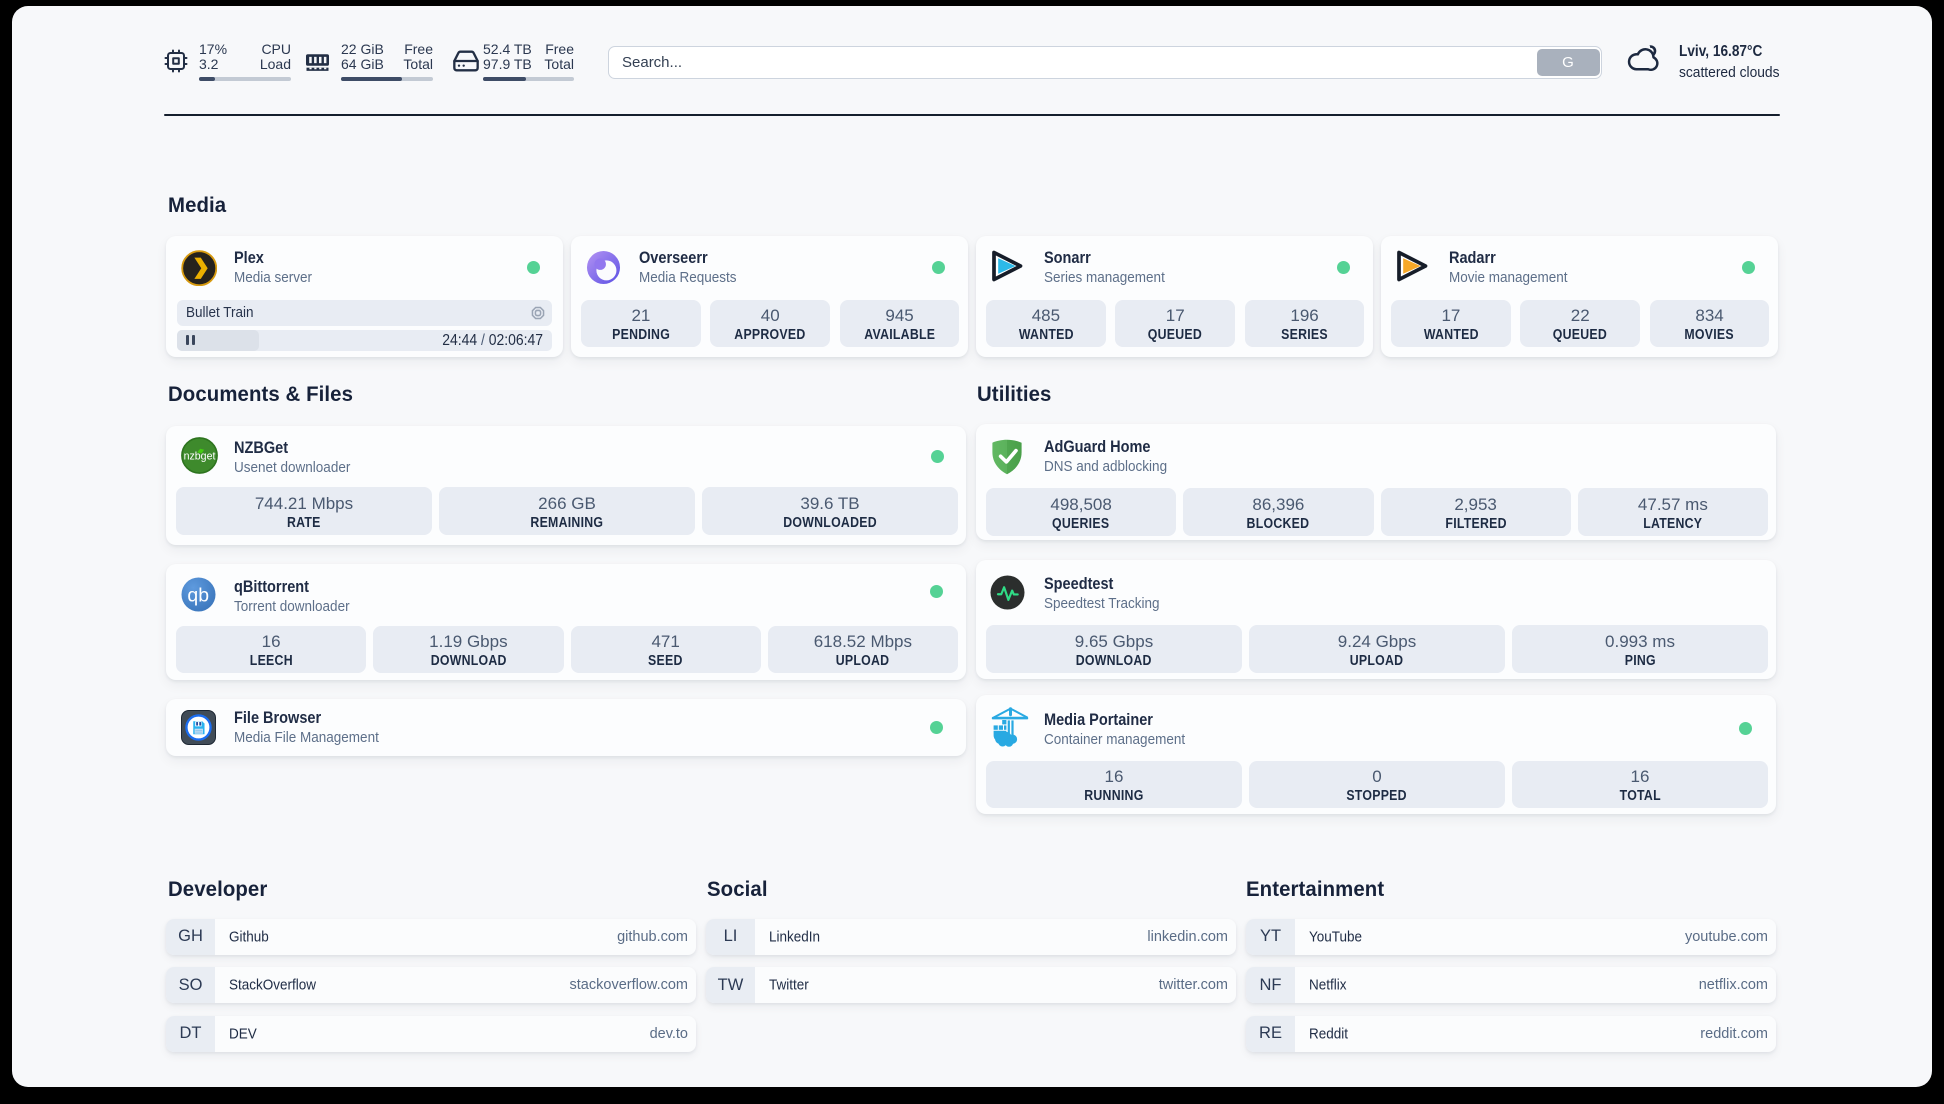 This screenshot has width=1944, height=1104. Describe the element at coordinates (200, 457) in the screenshot. I see `svg-text: nzbget` at that location.